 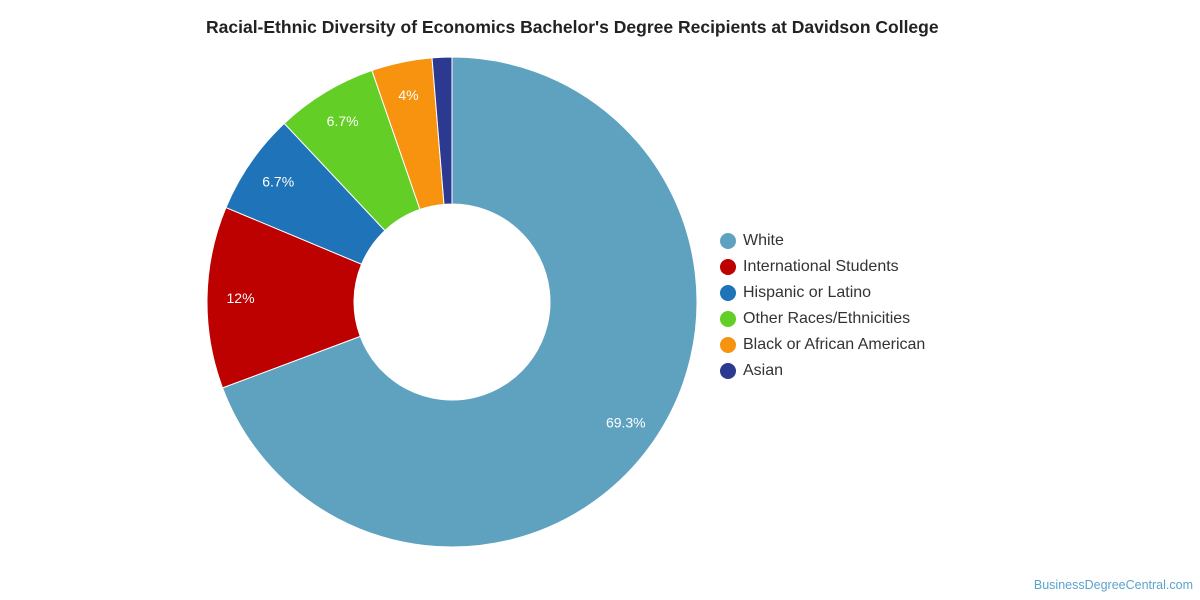 I want to click on legend-item-hispanic-or-latino: Hispanic or Latino, so click(x=822, y=293).